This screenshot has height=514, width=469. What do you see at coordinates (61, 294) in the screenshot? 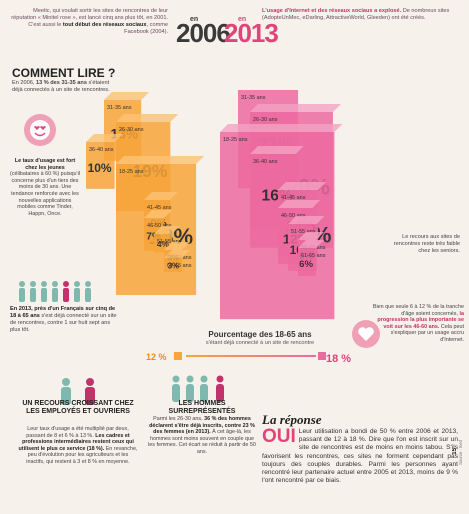
I see `crowd-icon` at bounding box center [61, 294].